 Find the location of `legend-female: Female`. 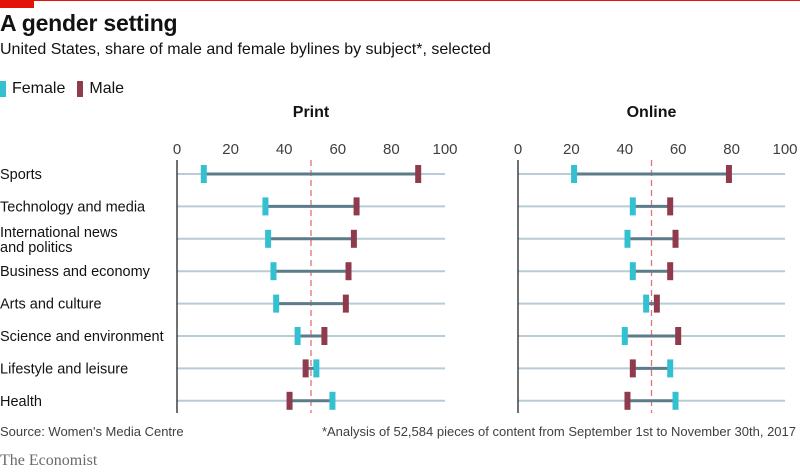

legend-female: Female is located at coordinates (32, 89).